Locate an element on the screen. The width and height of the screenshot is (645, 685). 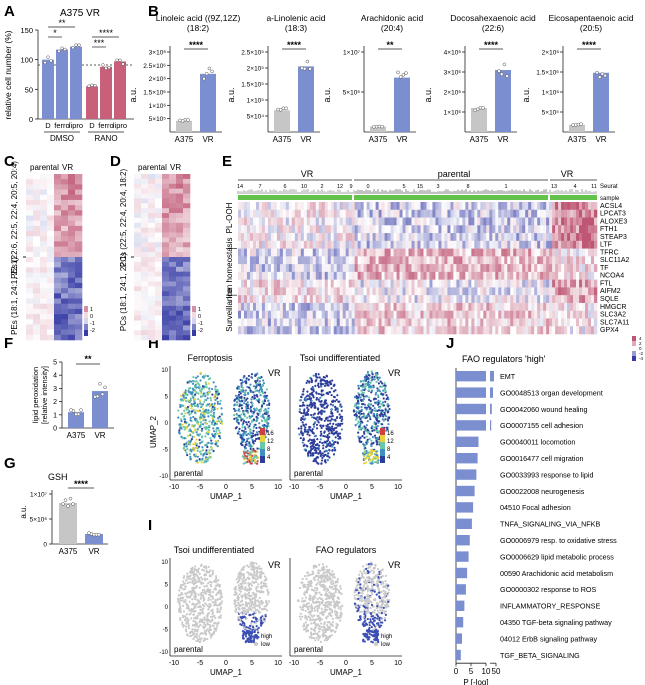
panel-e-sample-label: sample is located at coordinates (610, 199).